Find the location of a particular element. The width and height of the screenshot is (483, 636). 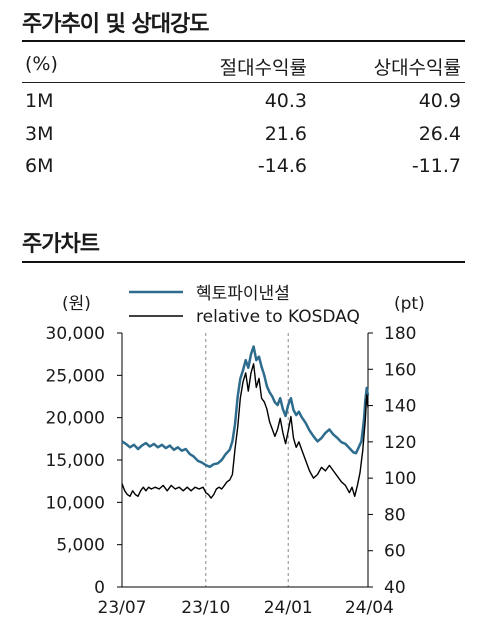

relative-series-line is located at coordinates (245, 431).